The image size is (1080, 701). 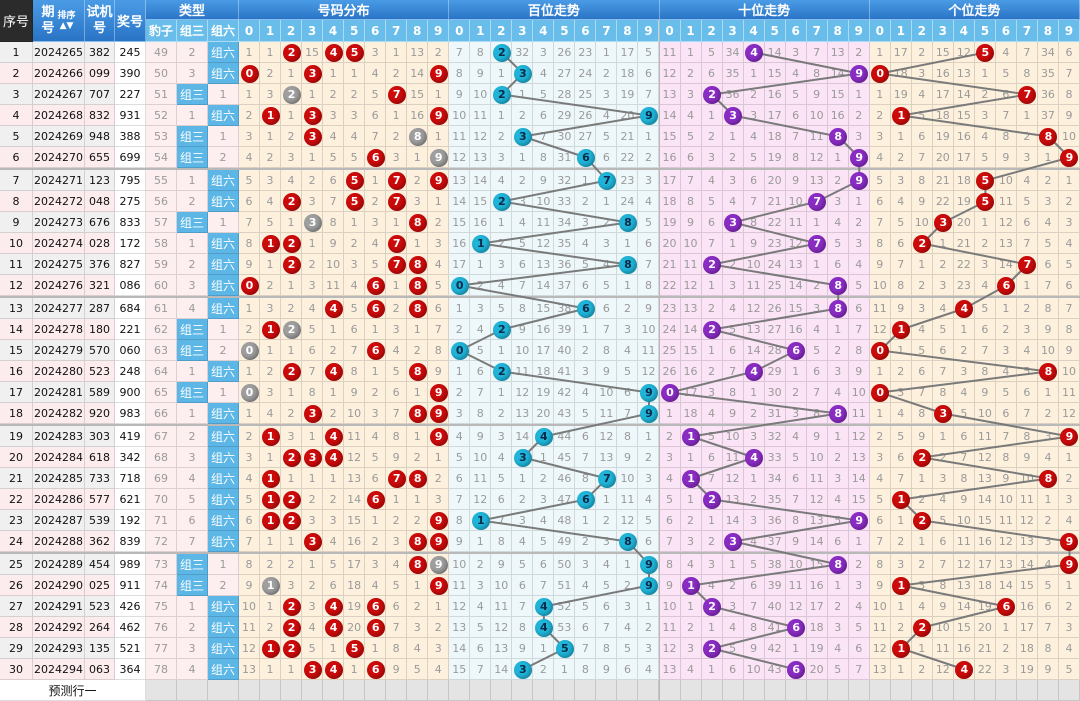 I want to click on sort-button: 排序 ▲▼, so click(x=67, y=21).